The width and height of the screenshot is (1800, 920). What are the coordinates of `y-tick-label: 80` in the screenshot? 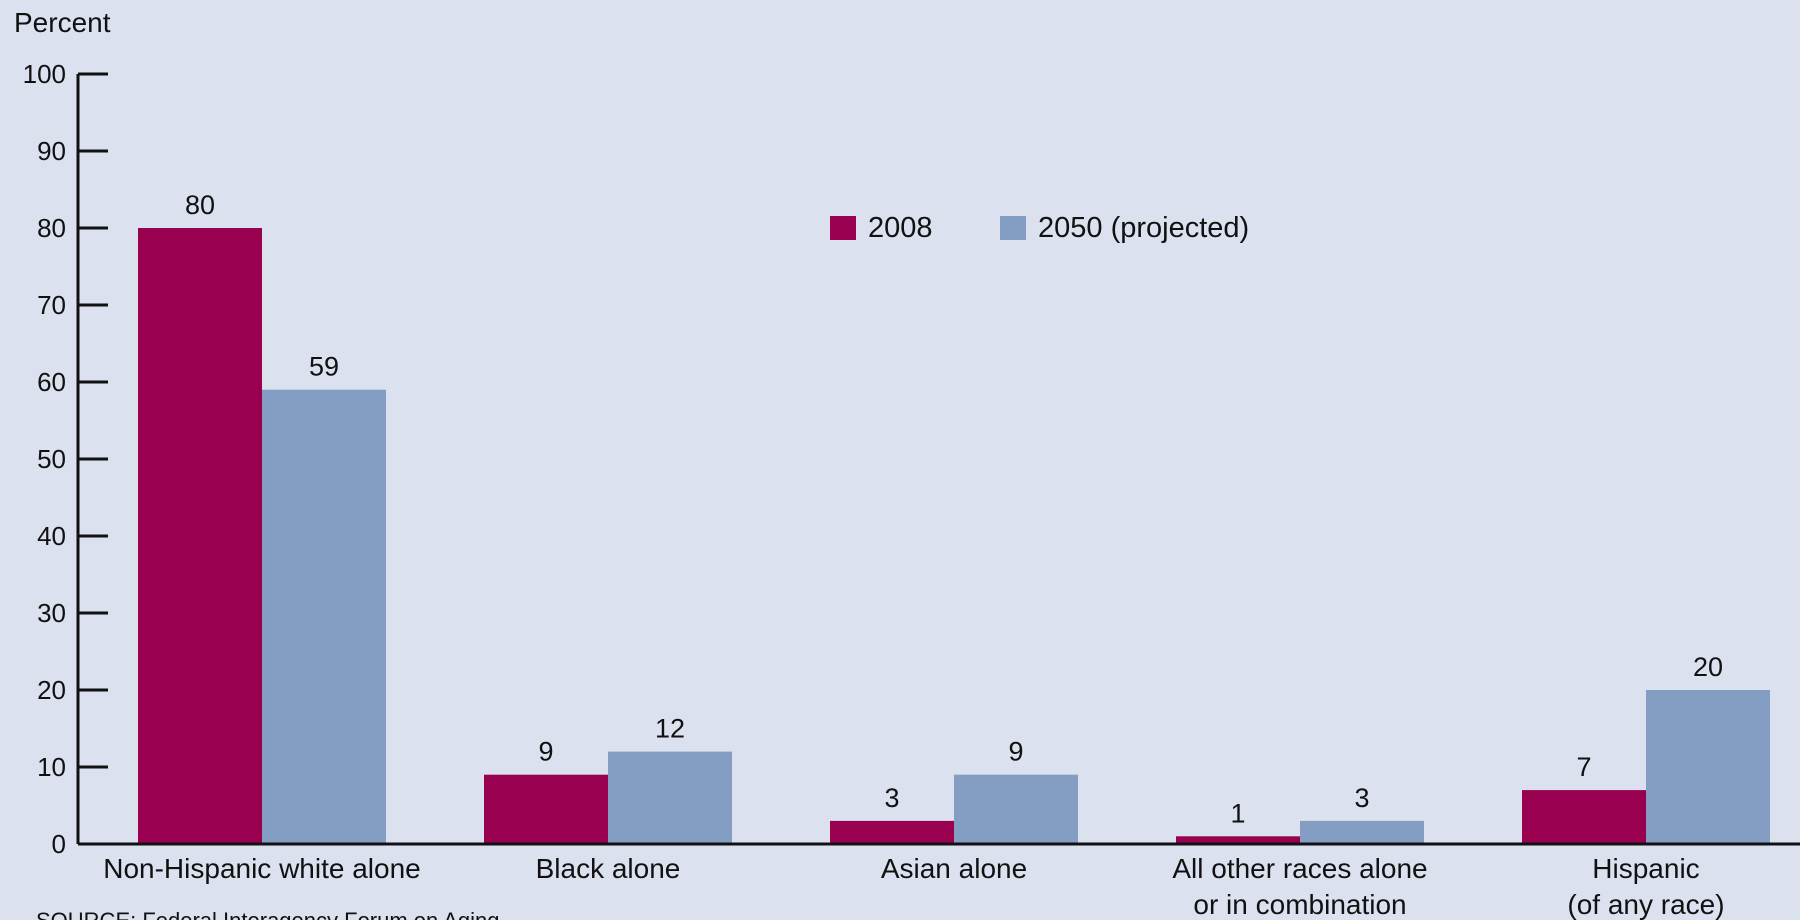 It's located at (51, 228).